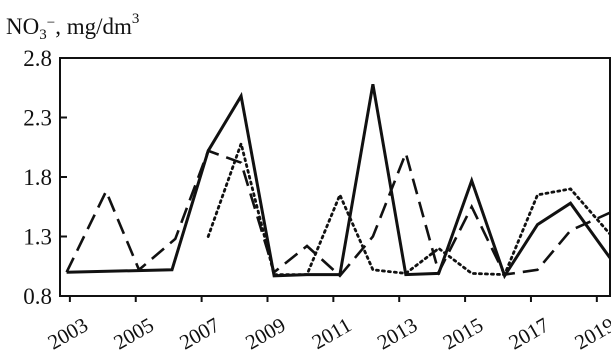 The height and width of the screenshot is (363, 611). Describe the element at coordinates (37, 237) in the screenshot. I see `y-tick-label: 1.3` at that location.